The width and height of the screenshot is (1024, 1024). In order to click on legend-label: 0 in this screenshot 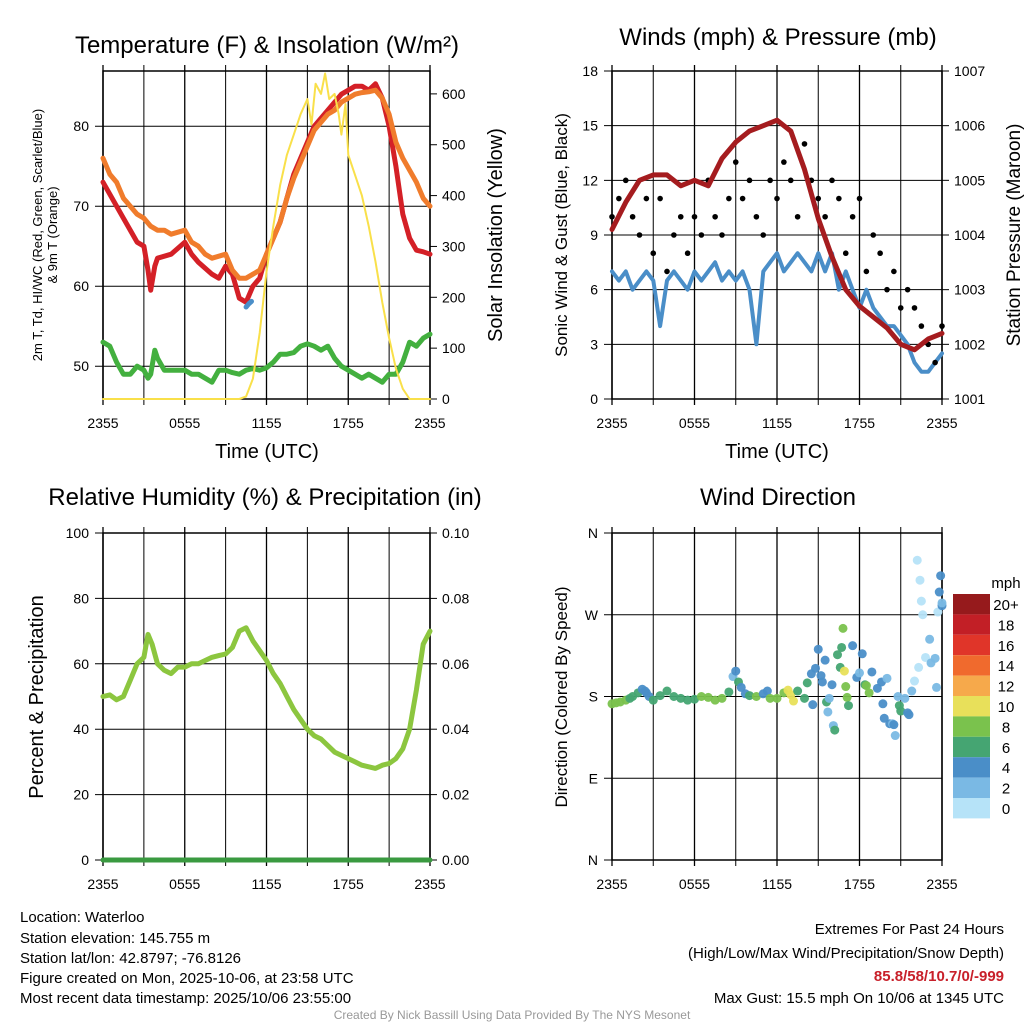, I will do `click(1006, 809)`.